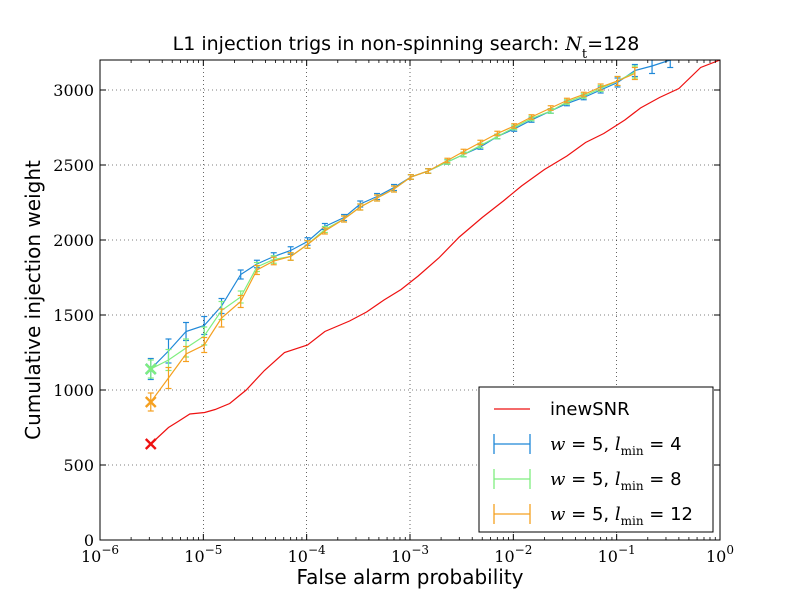 The width and height of the screenshot is (800, 600). I want to click on chart-title-suffix: =128, so click(613, 44).